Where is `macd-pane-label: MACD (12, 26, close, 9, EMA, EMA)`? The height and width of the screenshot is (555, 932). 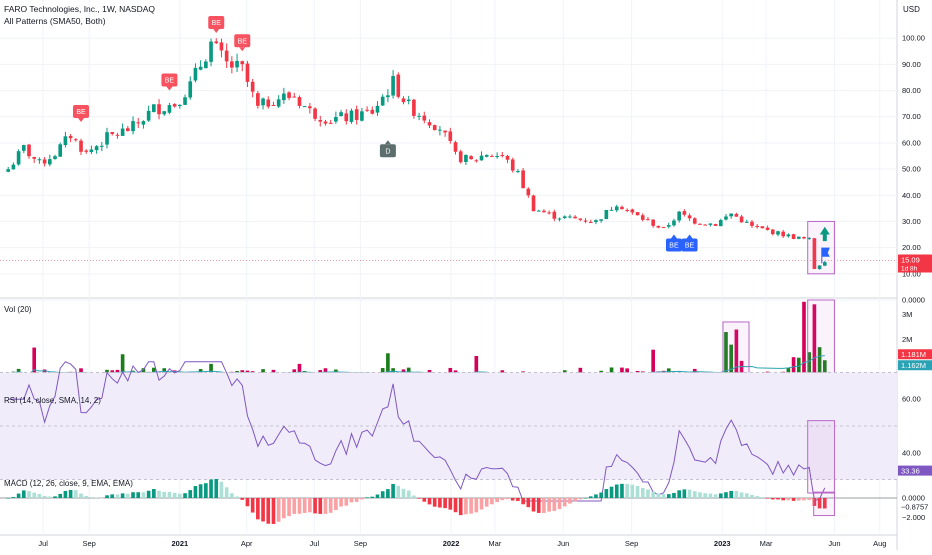 macd-pane-label: MACD (12, 26, close, 9, EMA, EMA) is located at coordinates (68, 483).